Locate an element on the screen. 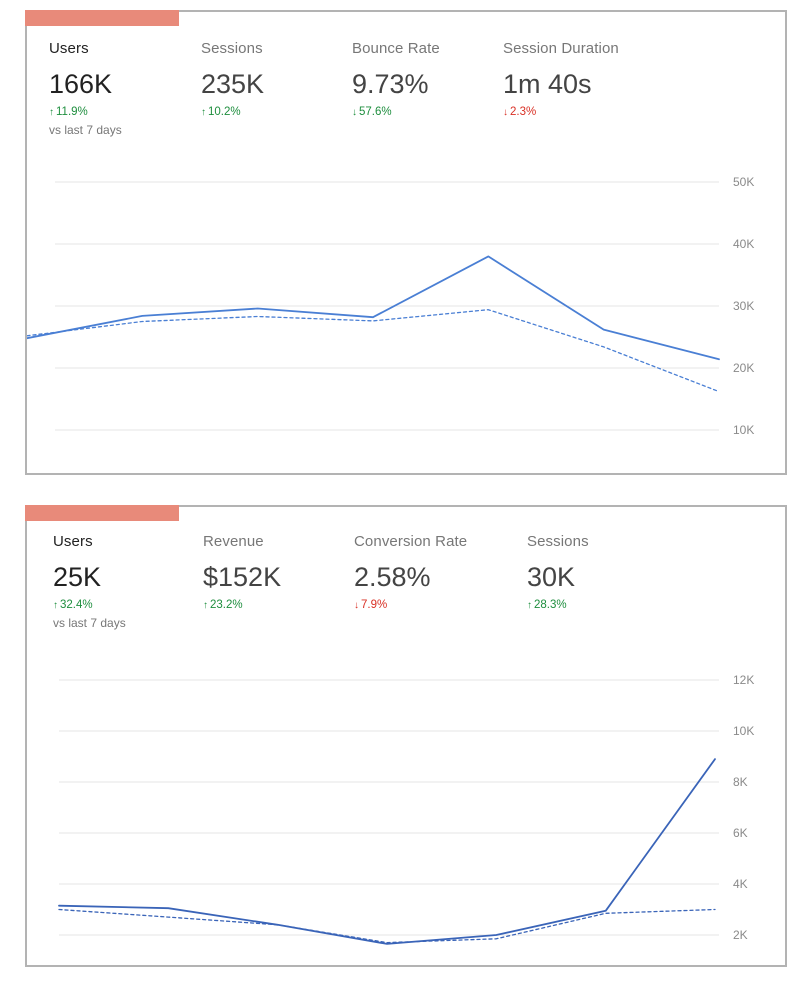 Image resolution: width=800 pixels, height=992 pixels. metric-tab-session-duration: Session Duration 1m 40s ↓ 2.3% is located at coordinates (578, 79).